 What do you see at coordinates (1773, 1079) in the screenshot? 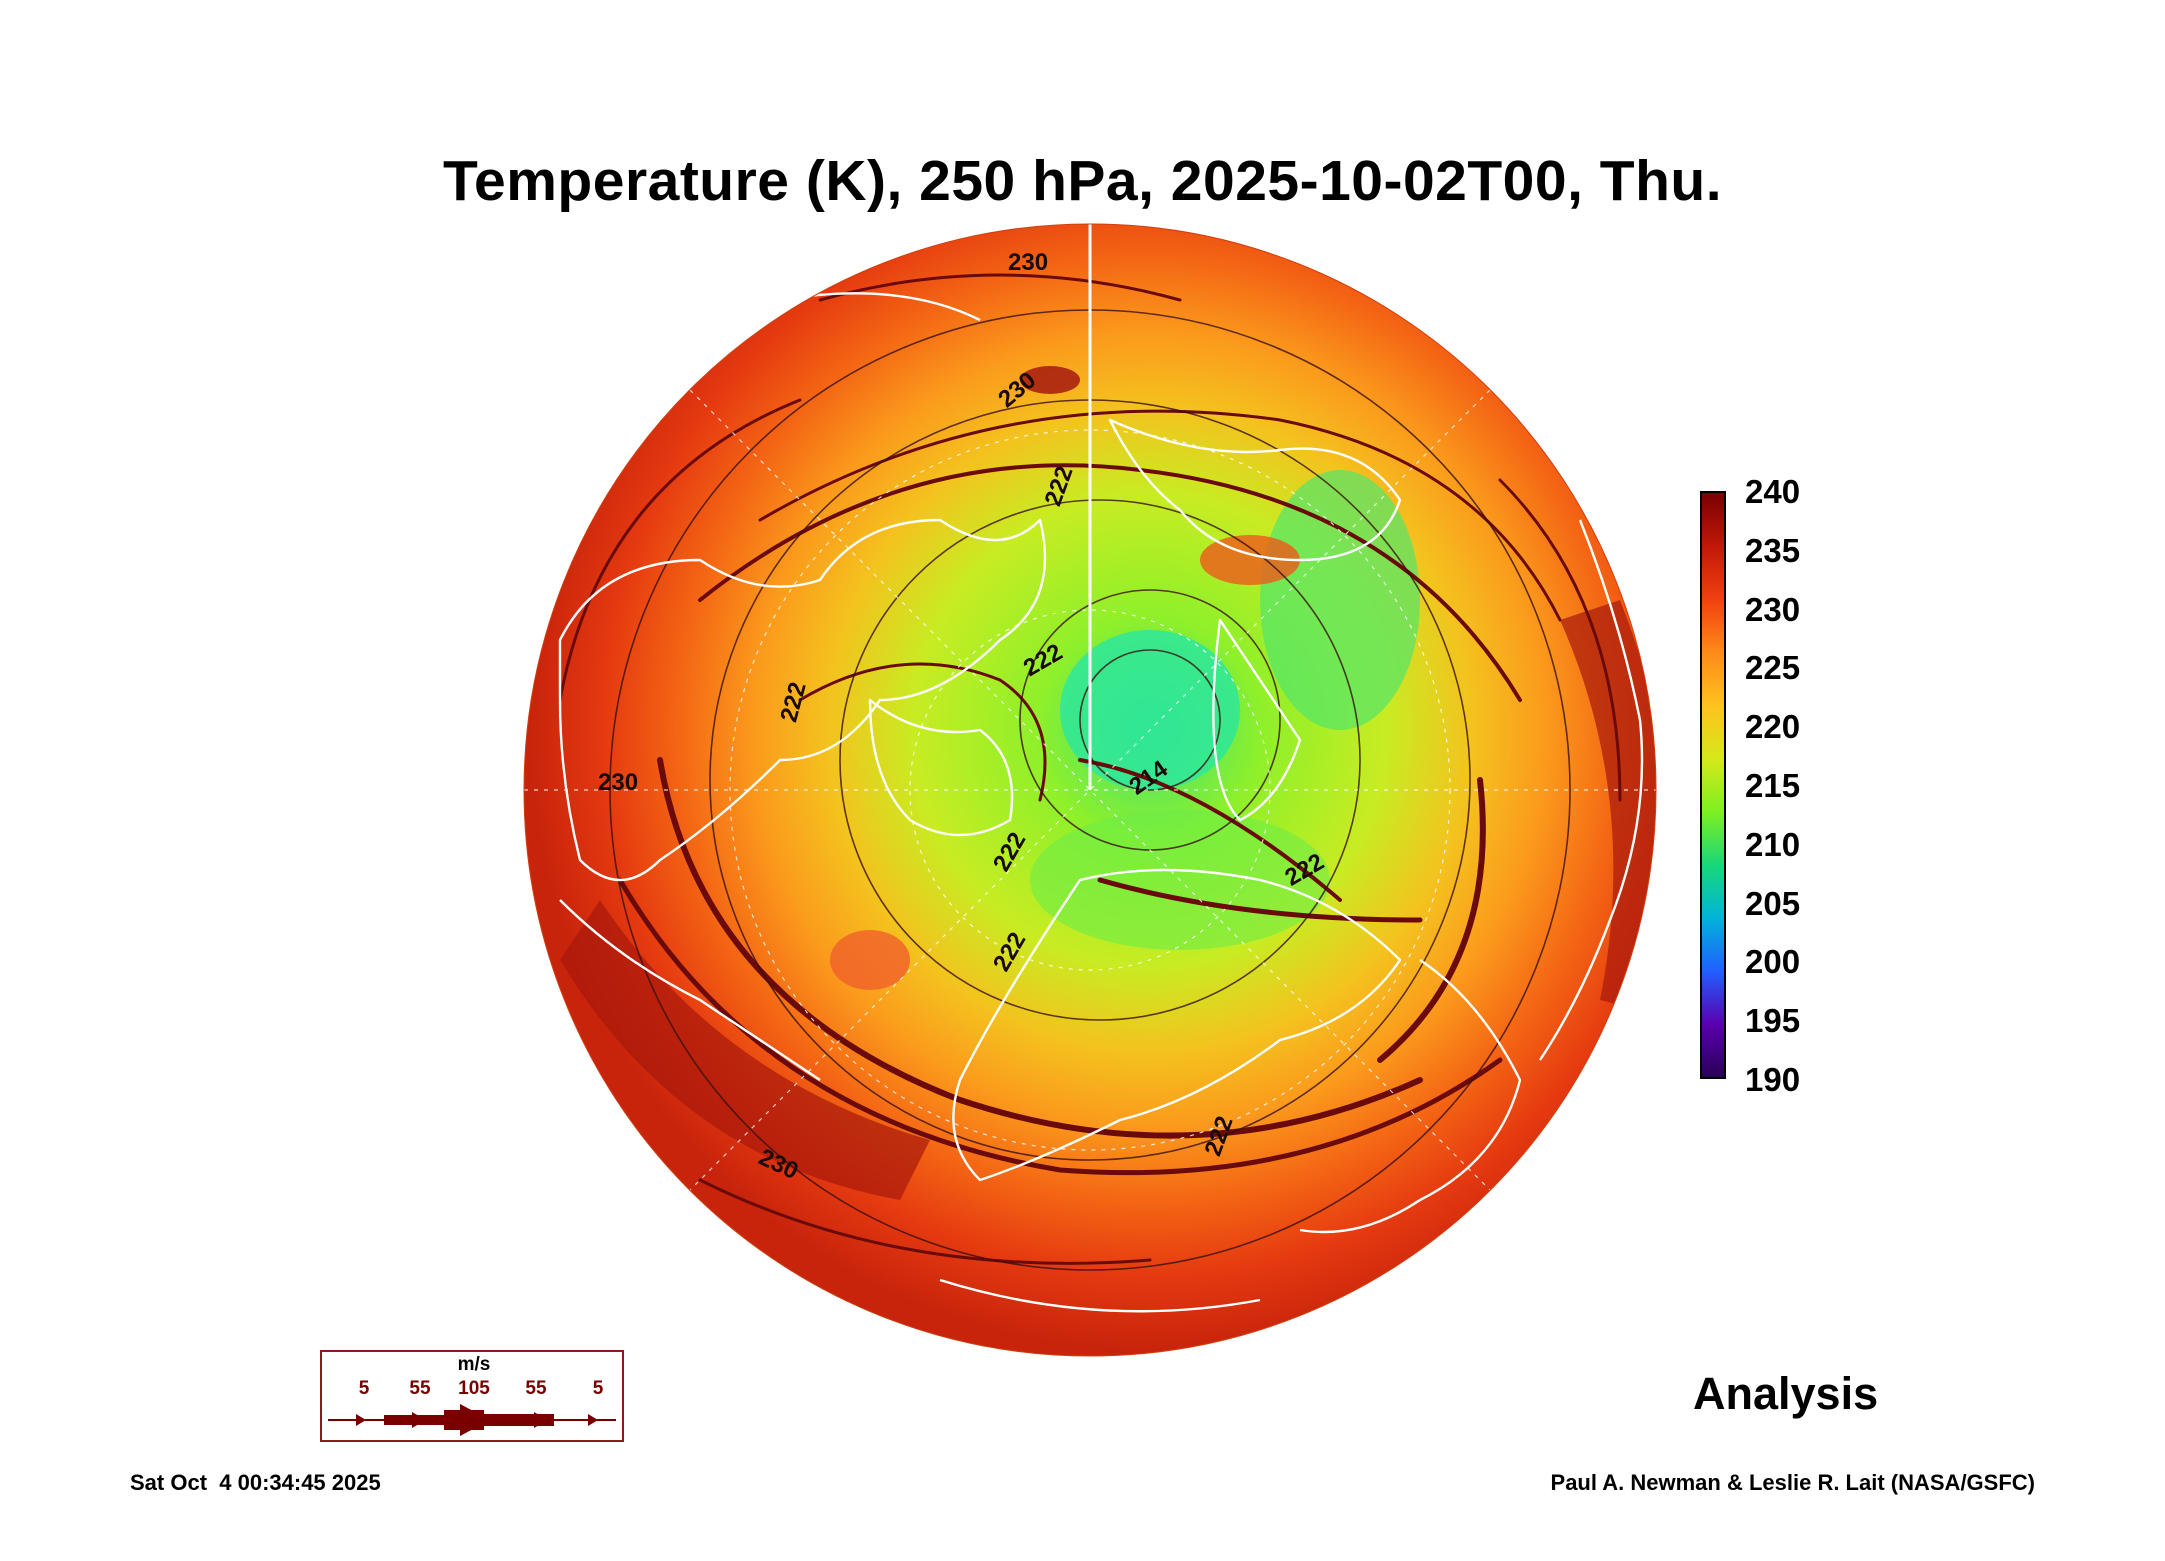
I see `colorbar-label: 190` at bounding box center [1773, 1079].